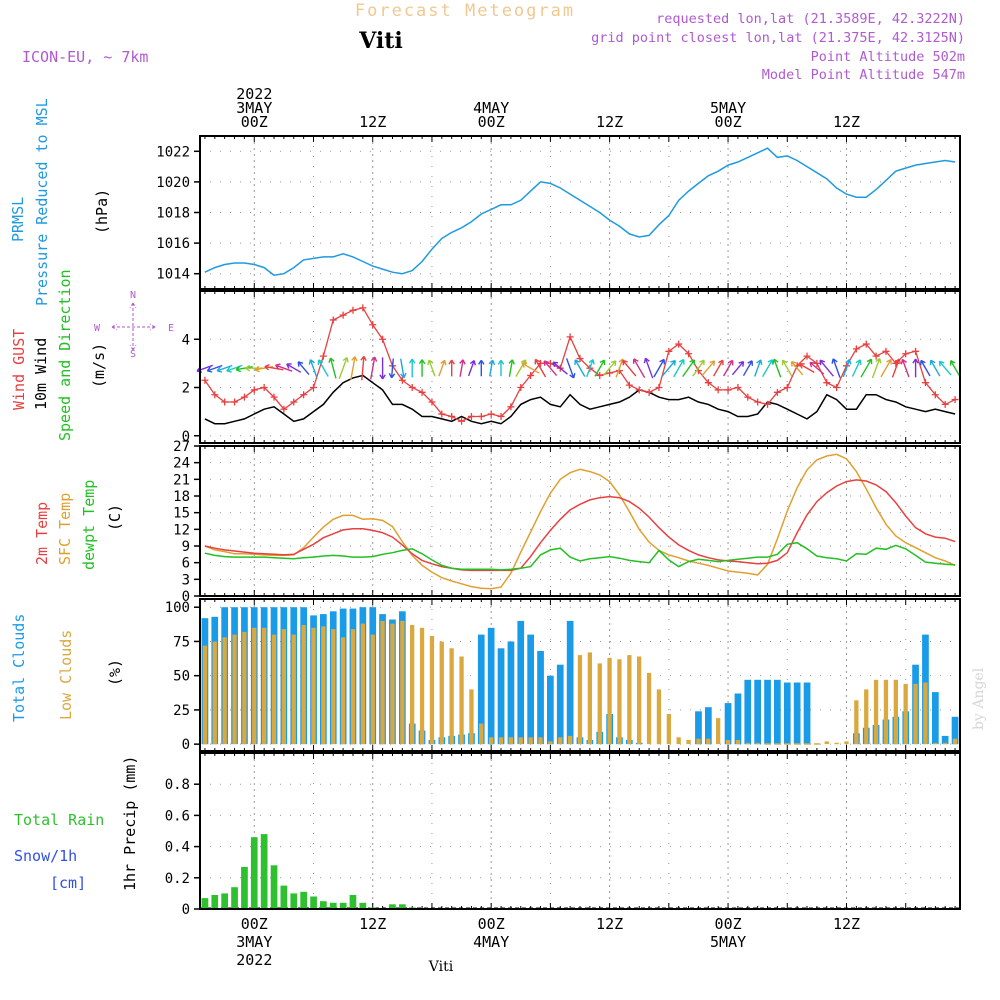 This screenshot has height=1000, width=1000. Describe the element at coordinates (41, 374) in the screenshot. I see `wind-10m-label: 10m Wind` at that location.